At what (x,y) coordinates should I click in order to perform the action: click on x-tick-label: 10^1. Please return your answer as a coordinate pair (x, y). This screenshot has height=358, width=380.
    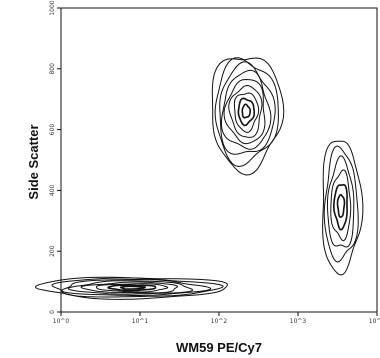
    Looking at the image, I should click on (140, 321).